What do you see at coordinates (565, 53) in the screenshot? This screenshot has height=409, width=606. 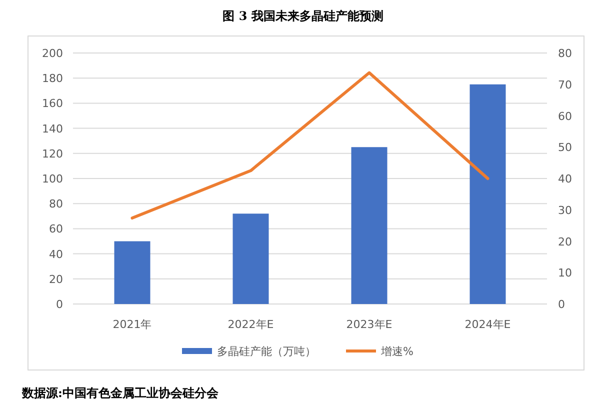 I see `y2-tick-label: 80` at bounding box center [565, 53].